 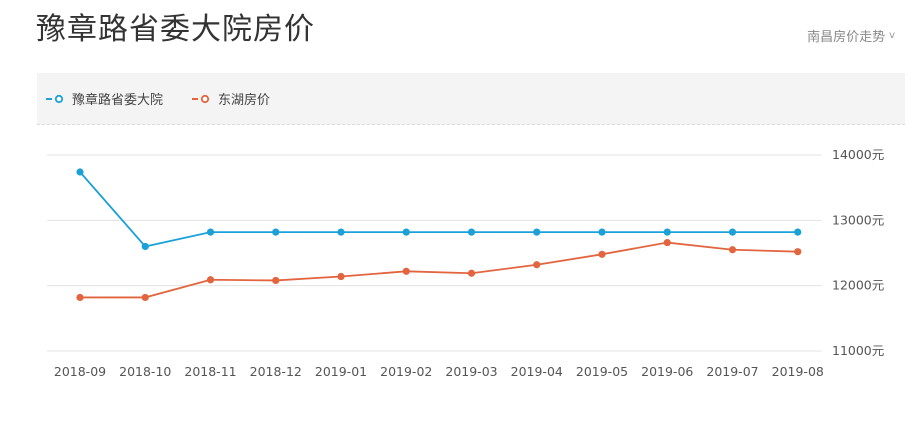 What do you see at coordinates (118, 100) in the screenshot?
I see `legend-label-series-1: 豫章路省委大院` at bounding box center [118, 100].